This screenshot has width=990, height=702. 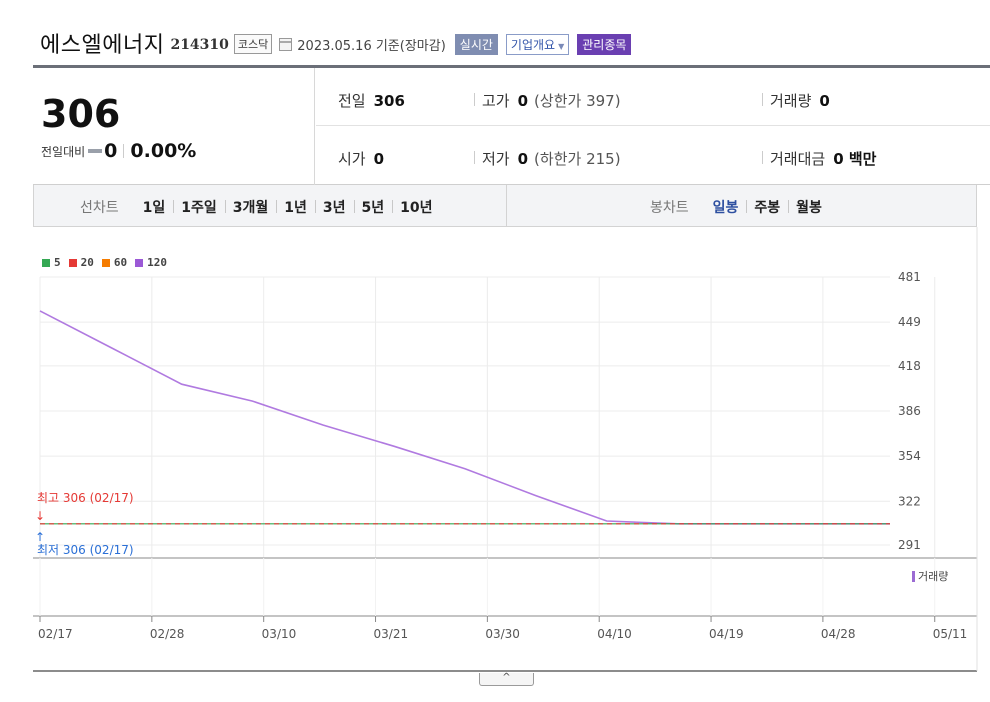 I want to click on x-tick-label: 03/10, so click(x=279, y=634).